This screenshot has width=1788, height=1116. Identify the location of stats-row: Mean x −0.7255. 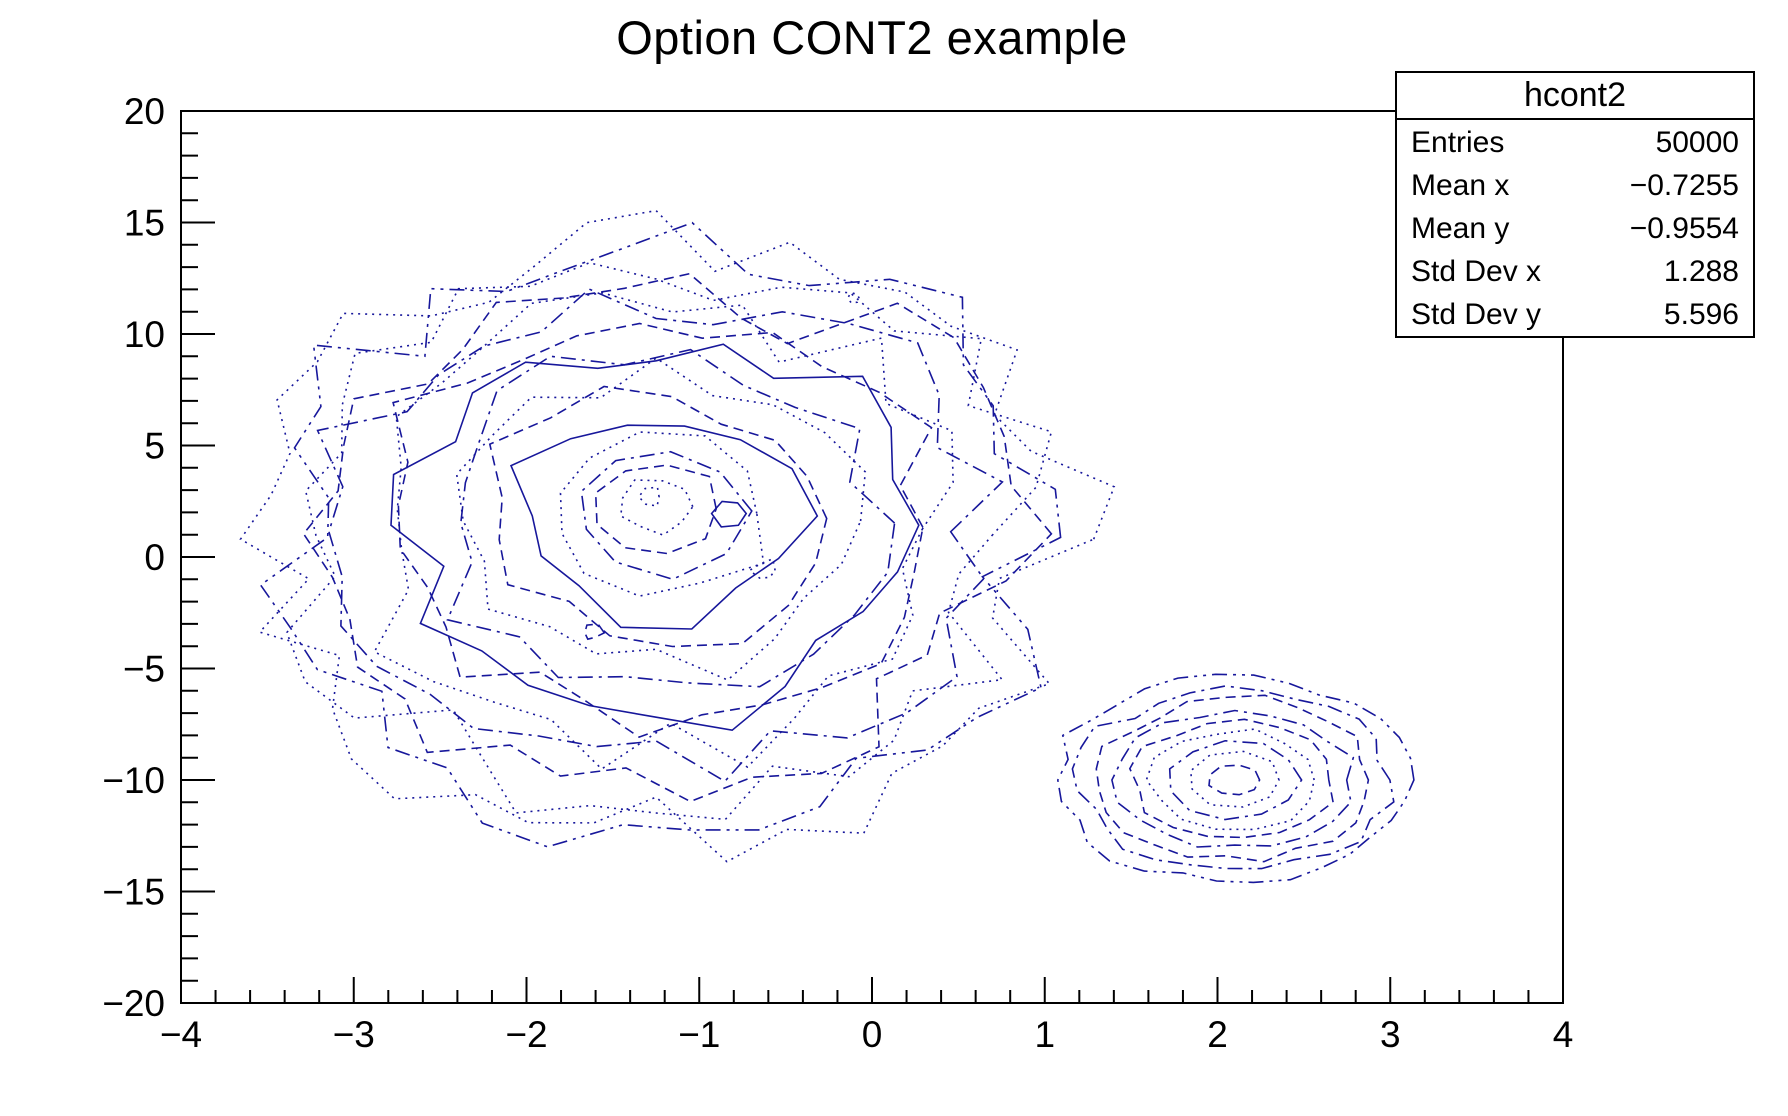
(1575, 186).